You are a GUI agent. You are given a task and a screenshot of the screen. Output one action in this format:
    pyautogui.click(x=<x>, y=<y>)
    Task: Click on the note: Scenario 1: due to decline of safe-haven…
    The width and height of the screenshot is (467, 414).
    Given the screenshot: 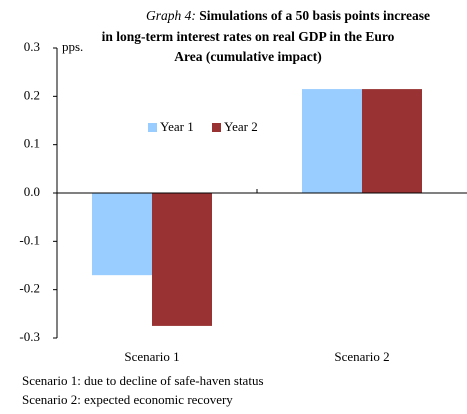 What is the action you would take?
    pyautogui.click(x=143, y=380)
    